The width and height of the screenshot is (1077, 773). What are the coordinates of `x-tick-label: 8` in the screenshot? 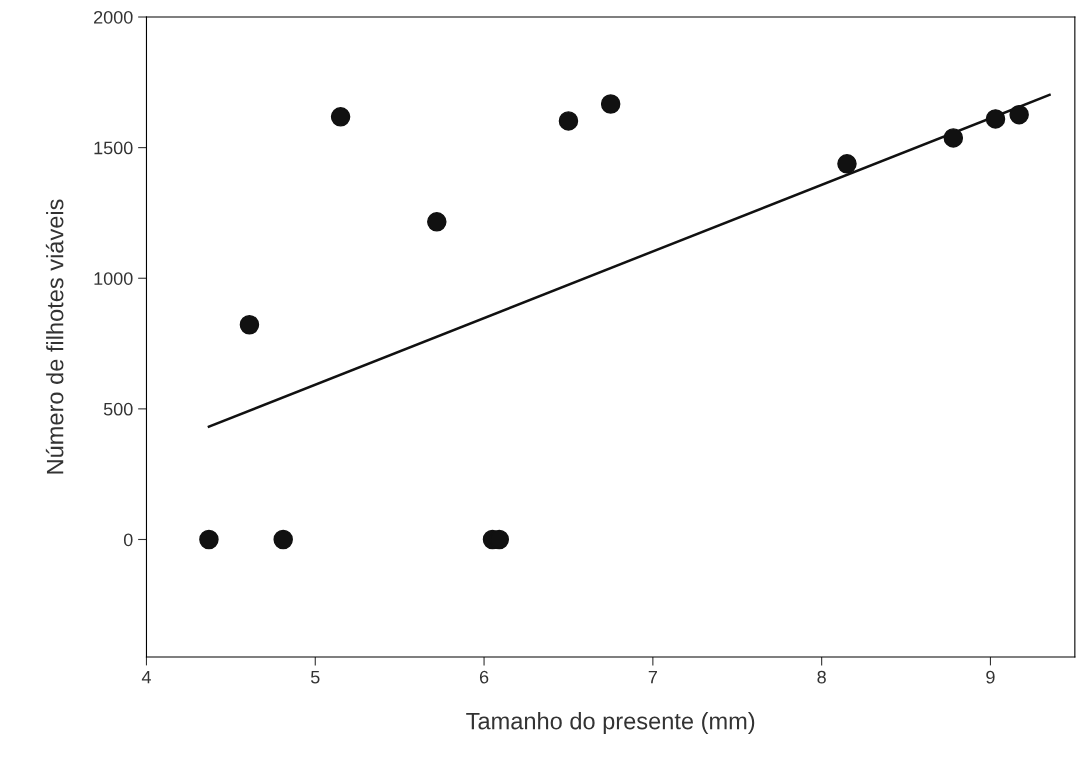 It's located at (821, 677).